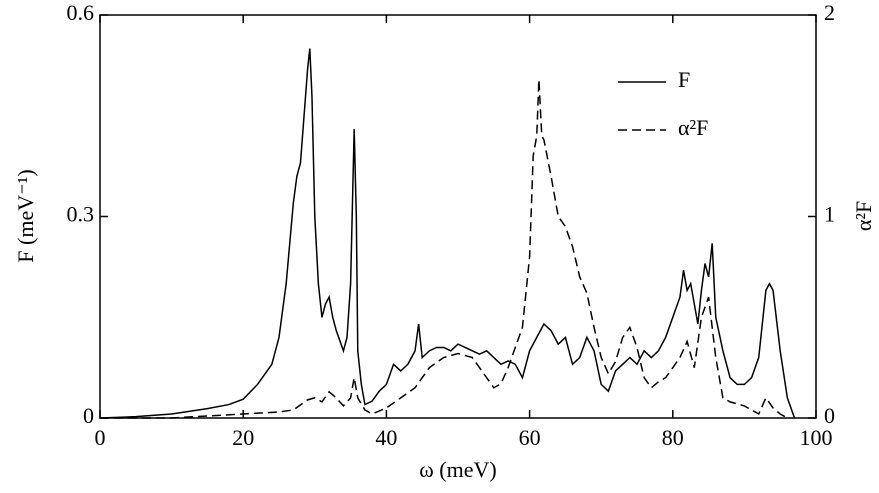  What do you see at coordinates (693, 127) in the screenshot?
I see `legend-label: α²F` at bounding box center [693, 127].